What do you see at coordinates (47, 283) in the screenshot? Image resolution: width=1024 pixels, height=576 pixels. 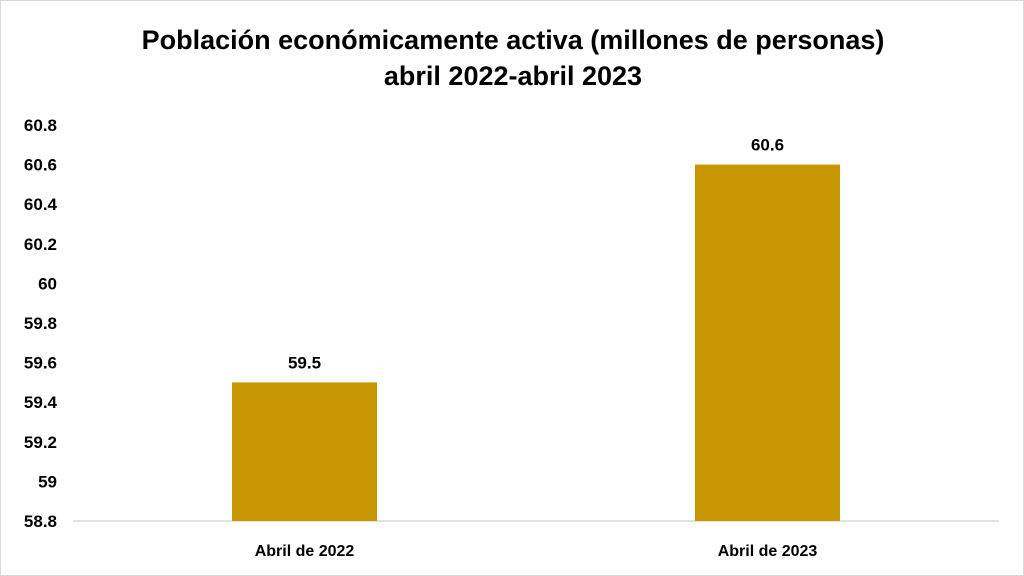 I see `y-tick-label: 60` at bounding box center [47, 283].